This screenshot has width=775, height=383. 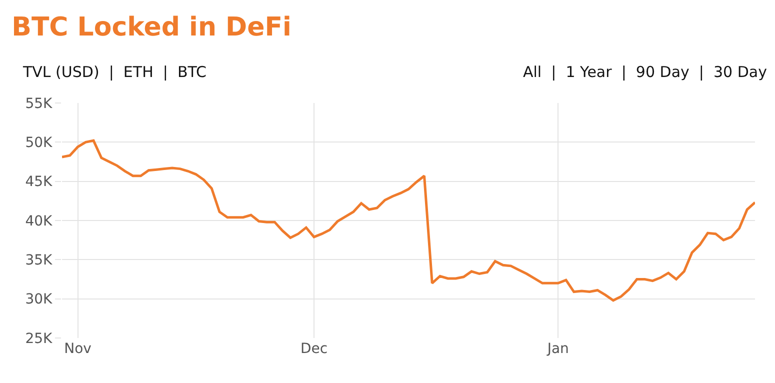 I want to click on y-tick-label: 30K, so click(x=39, y=300).